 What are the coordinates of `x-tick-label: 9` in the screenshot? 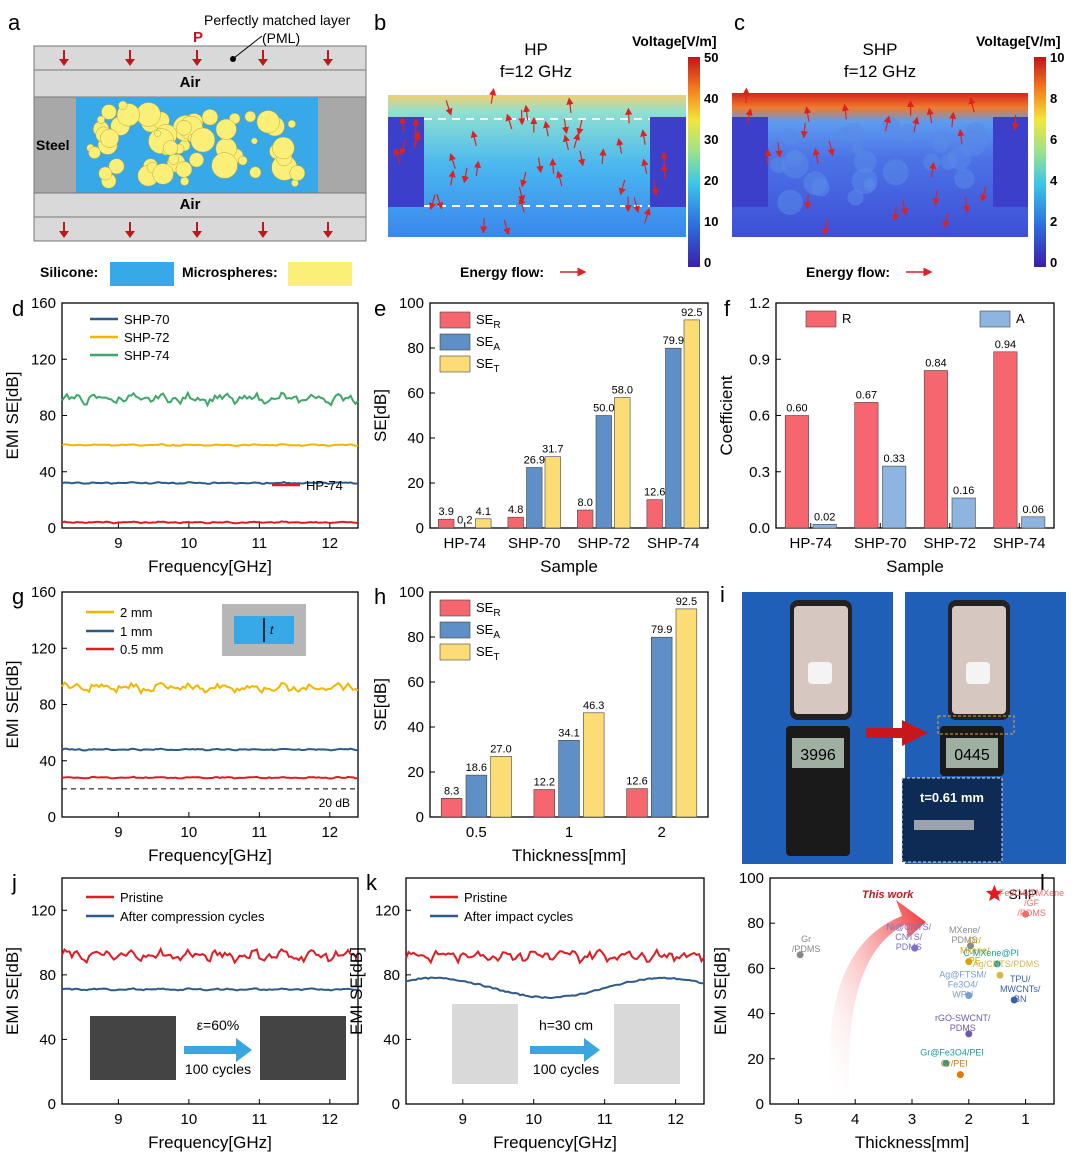 It's located at (118, 1119).